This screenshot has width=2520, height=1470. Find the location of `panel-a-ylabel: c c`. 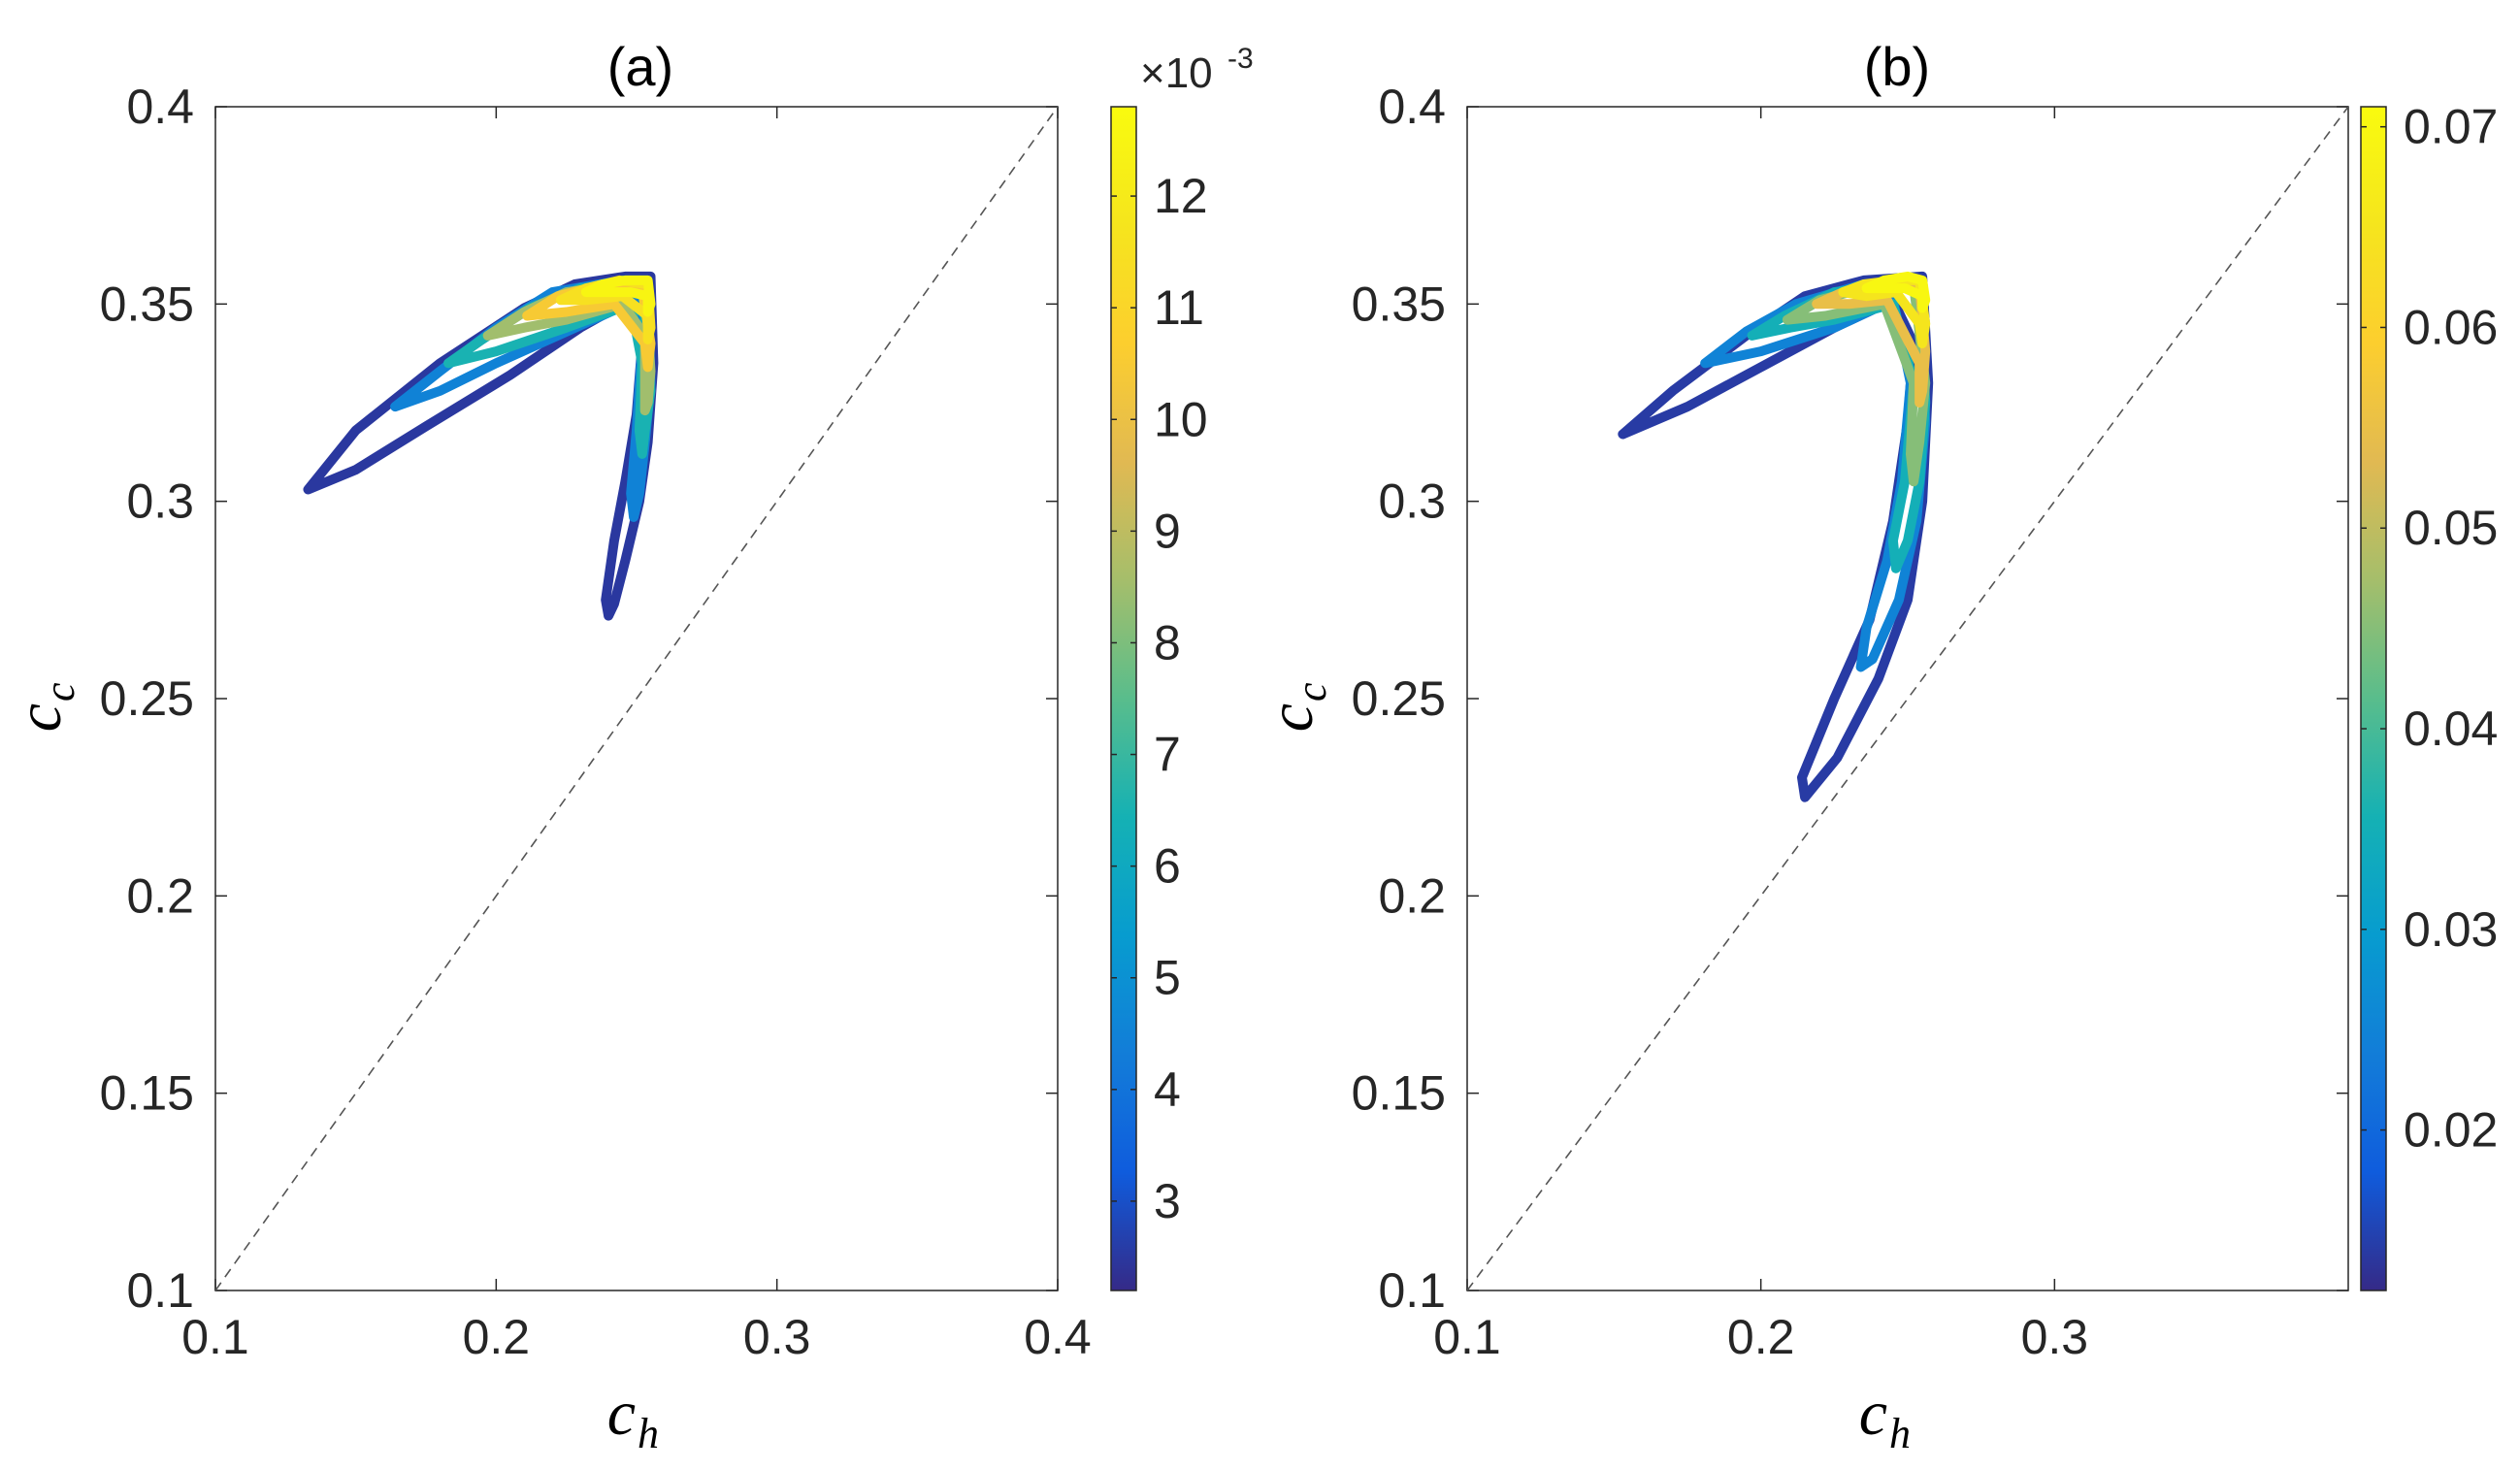

panel-a-ylabel: c c is located at coordinates (43, 707).